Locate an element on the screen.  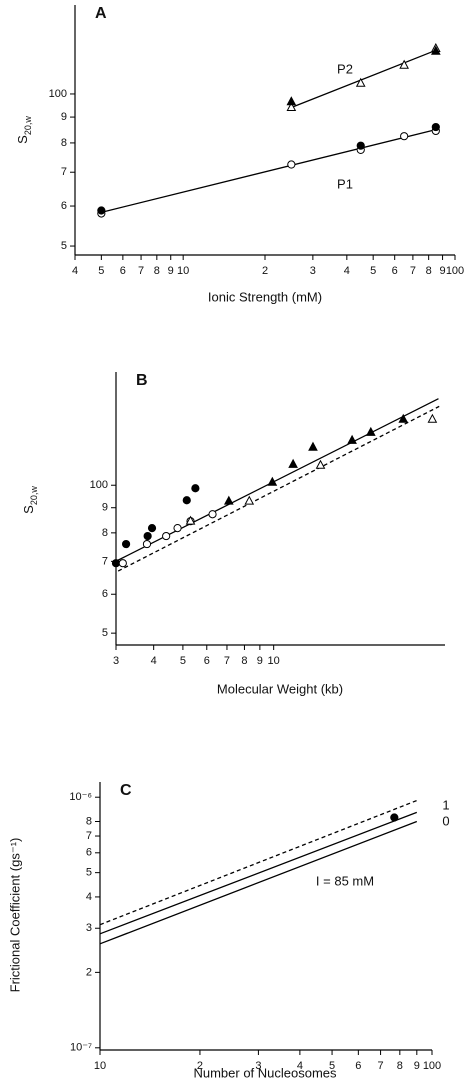
y-tick-label: 100 is located at coordinates (99, 485).